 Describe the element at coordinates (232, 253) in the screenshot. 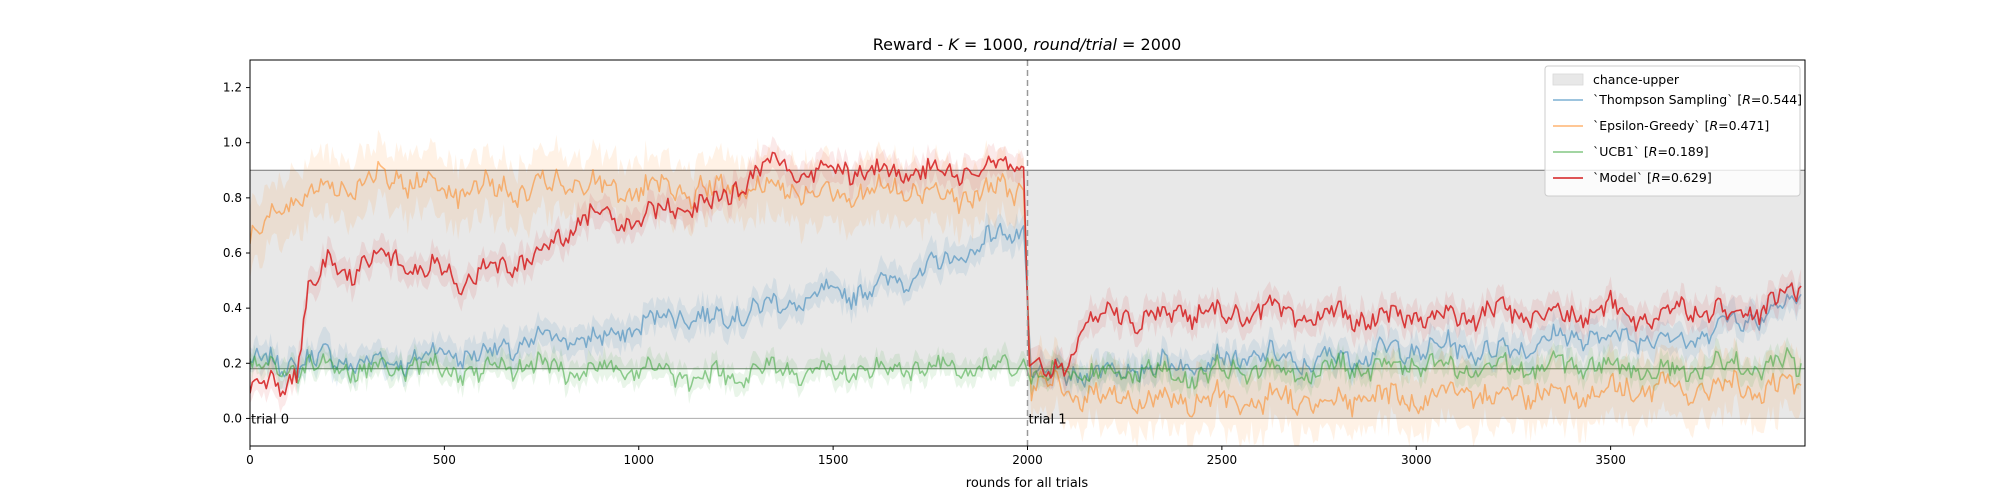

I see `y-tick-label: 0.6` at that location.